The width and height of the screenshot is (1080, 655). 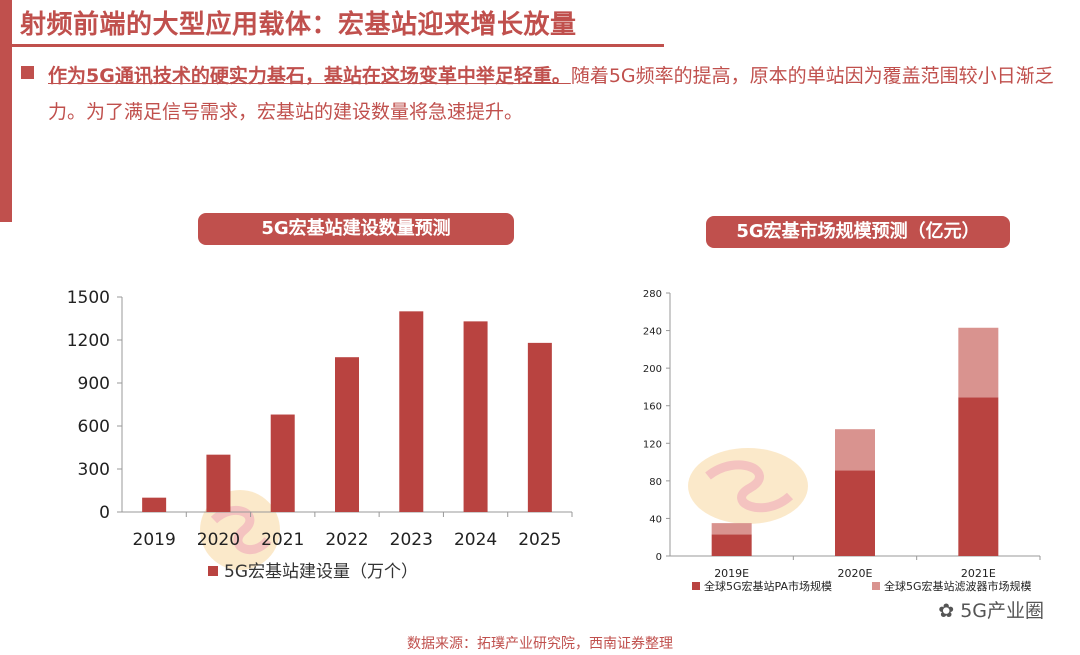 What do you see at coordinates (346, 540) in the screenshot?
I see `x-tick-label: 2022` at bounding box center [346, 540].